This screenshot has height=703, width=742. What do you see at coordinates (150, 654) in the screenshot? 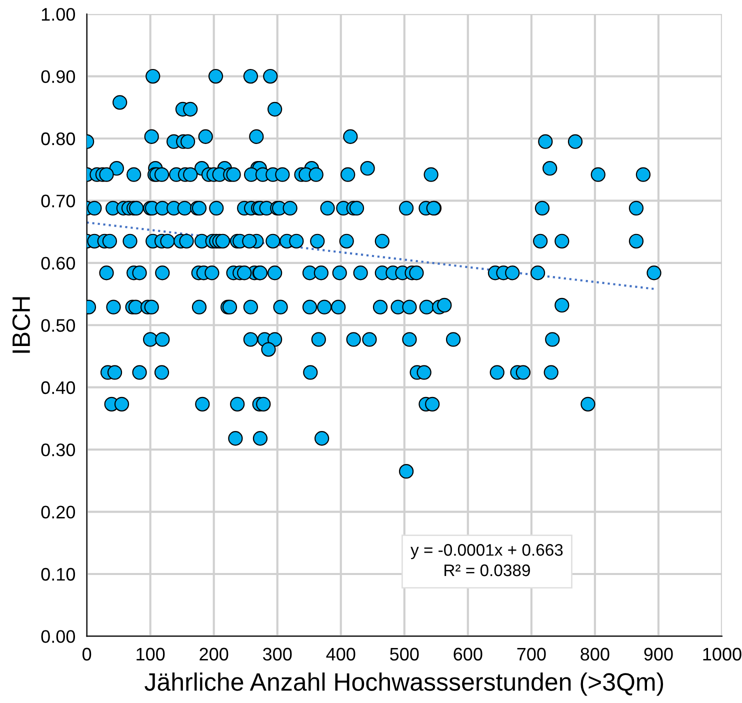
I see `x-tick-label: 100` at bounding box center [150, 654].